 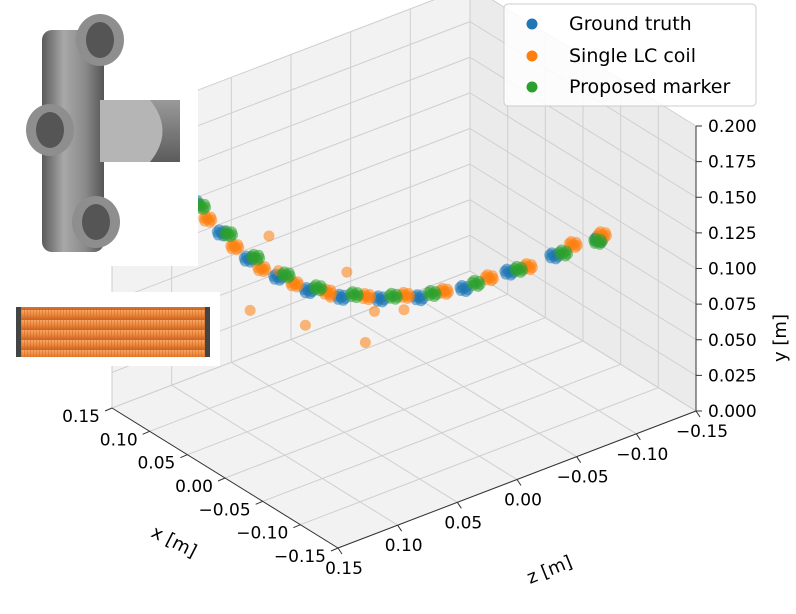 I want to click on z-tick-label: −0.15, so click(x=702, y=432).